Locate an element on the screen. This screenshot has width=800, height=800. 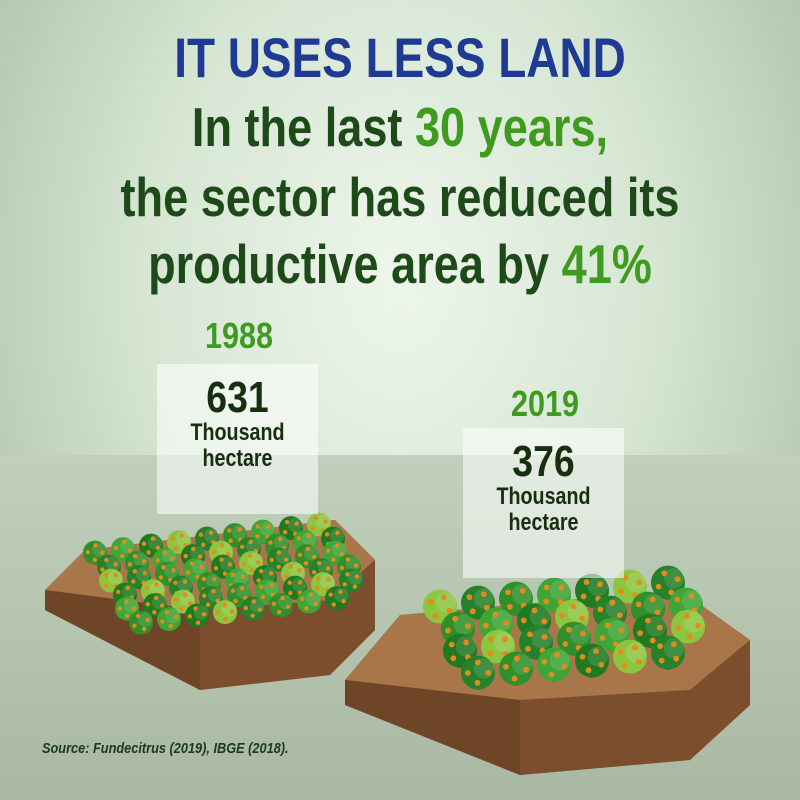
unit-line-1-2019: Thousand is located at coordinates (543, 496).